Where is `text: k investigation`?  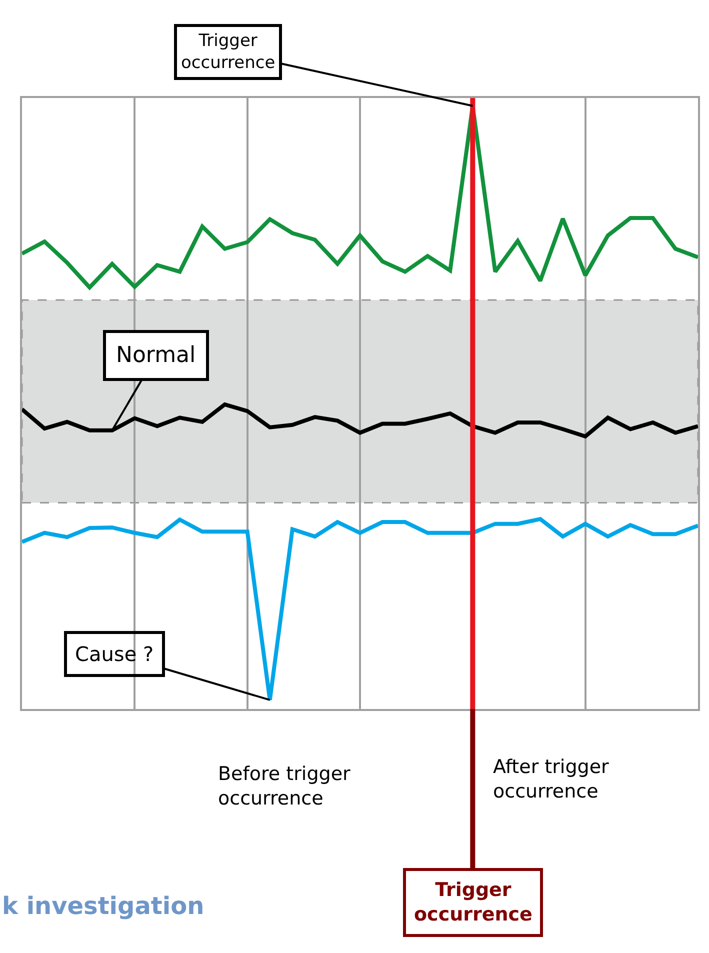 text: k investigation is located at coordinates (103, 906).